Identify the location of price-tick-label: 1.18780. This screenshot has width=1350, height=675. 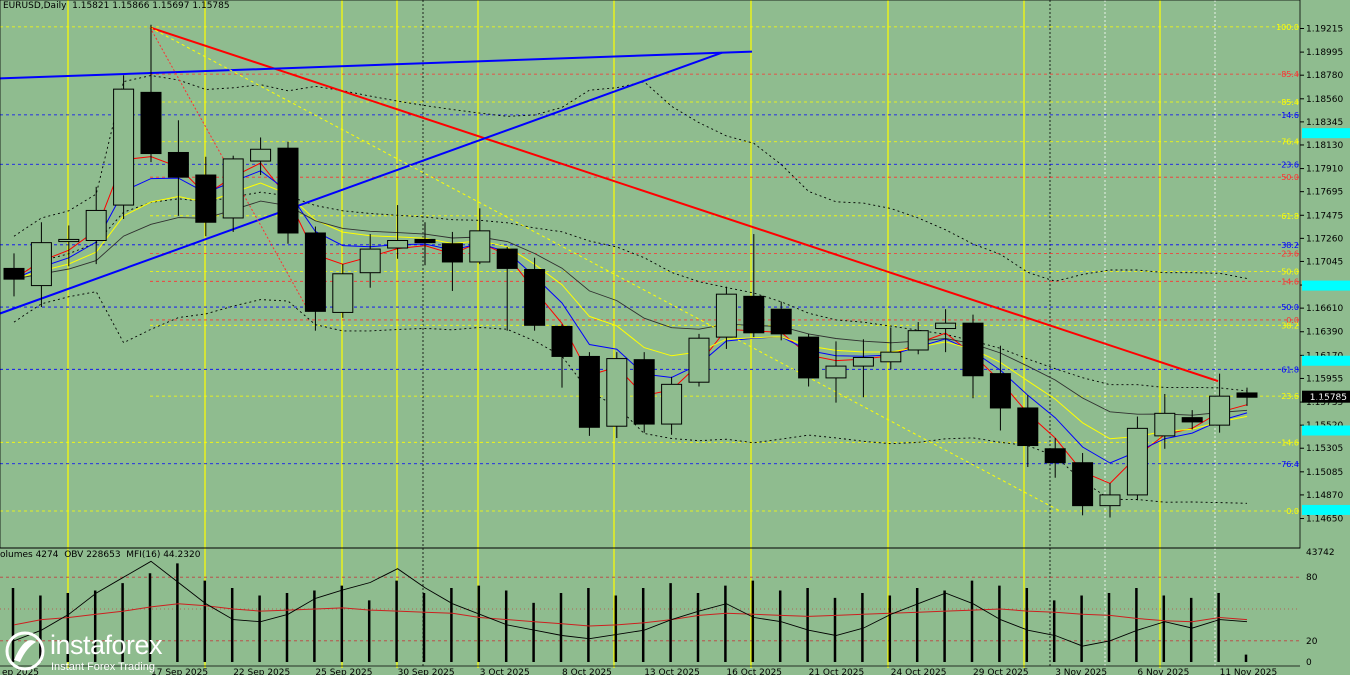
(1324, 76).